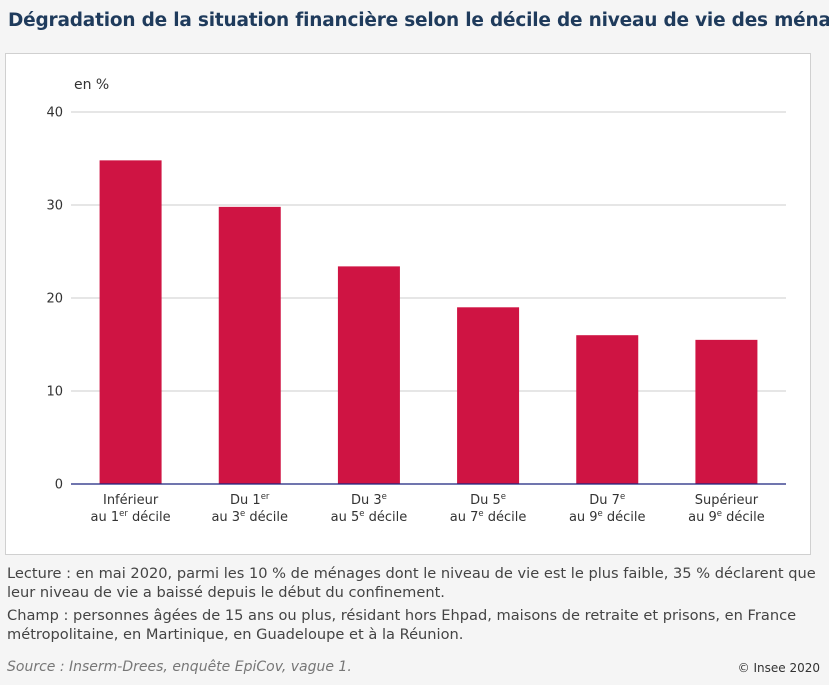  I want to click on x-category-label-2: Du 1er au 3e décile, so click(249, 508).